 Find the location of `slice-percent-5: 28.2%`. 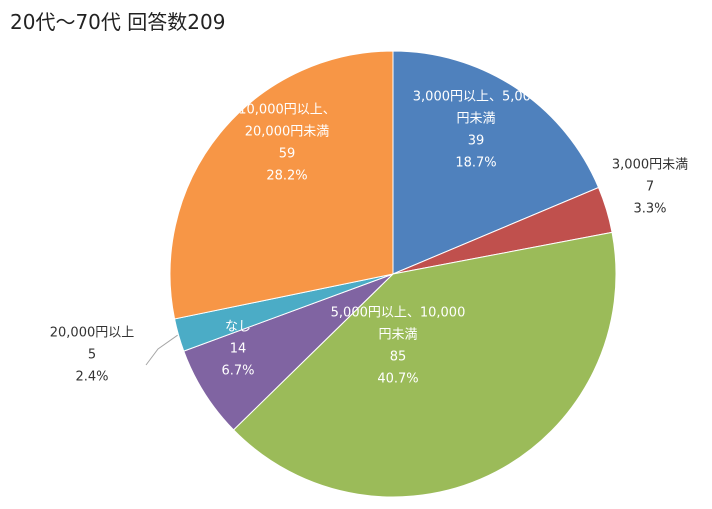

slice-percent-5: 28.2% is located at coordinates (286, 176).